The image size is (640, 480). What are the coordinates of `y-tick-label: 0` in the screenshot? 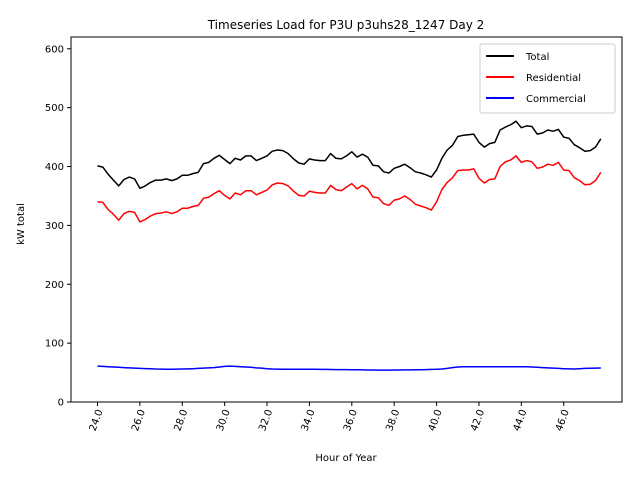 It's located at (61, 403).